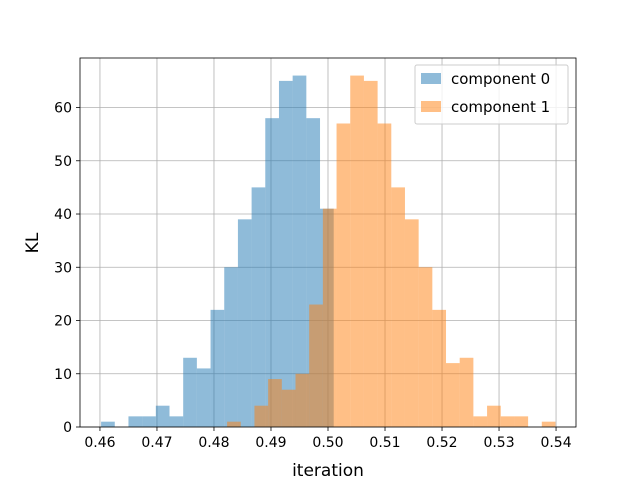 The width and height of the screenshot is (640, 480). Describe the element at coordinates (63, 162) in the screenshot. I see `y-tick-label: 50` at that location.